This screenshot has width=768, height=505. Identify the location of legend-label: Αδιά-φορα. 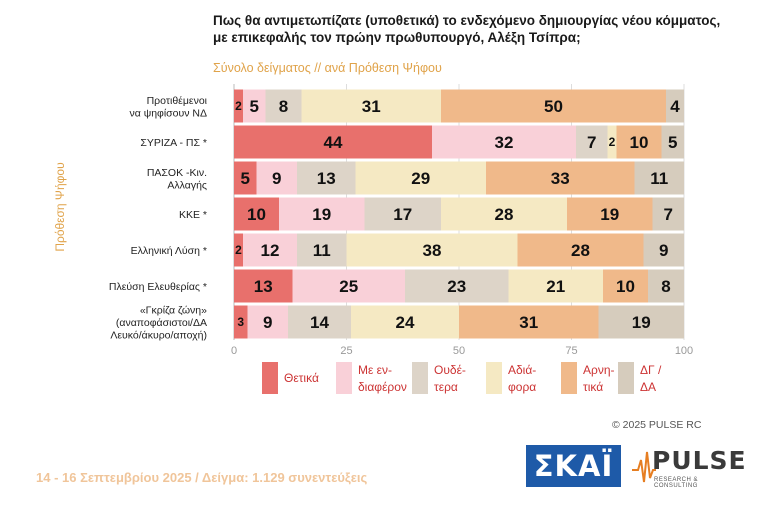
(522, 378).